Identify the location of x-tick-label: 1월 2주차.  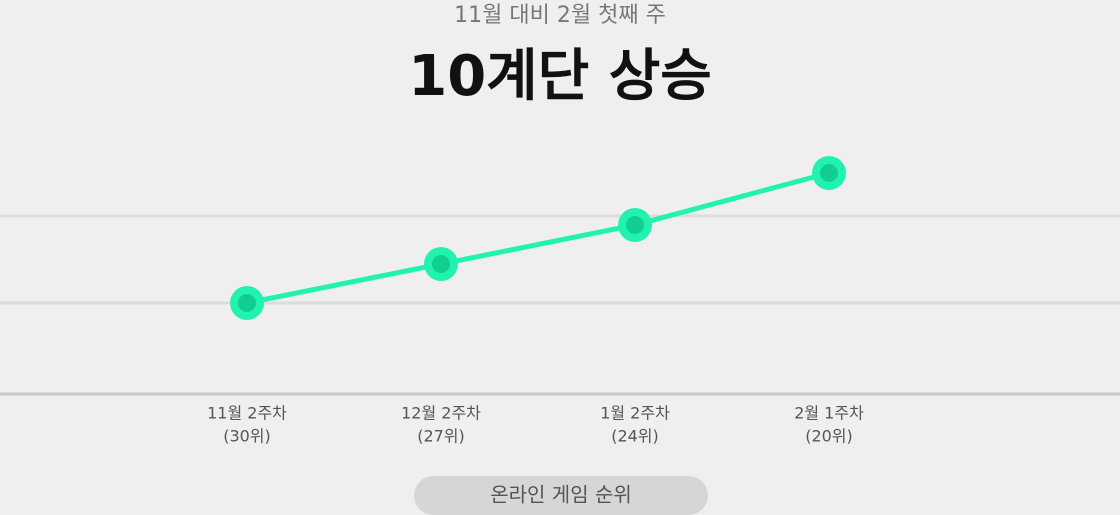
(635, 413).